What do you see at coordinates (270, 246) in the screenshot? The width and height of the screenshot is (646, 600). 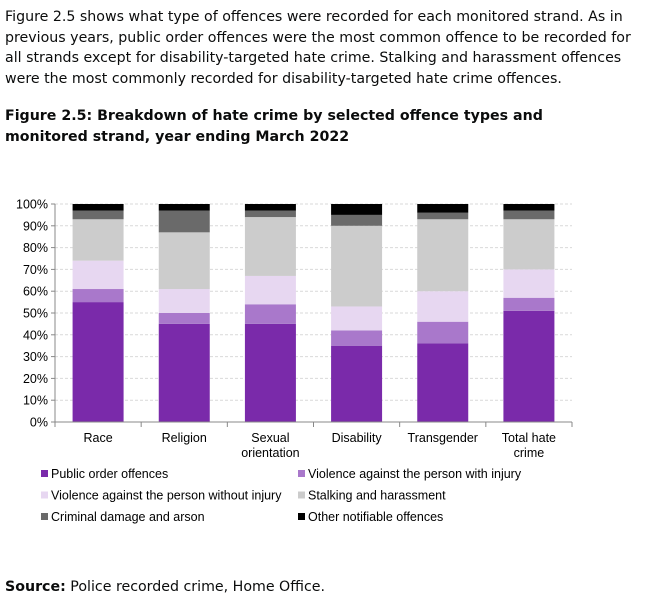 I see `bar-sexual-orientation-stalking-and-harassment` at bounding box center [270, 246].